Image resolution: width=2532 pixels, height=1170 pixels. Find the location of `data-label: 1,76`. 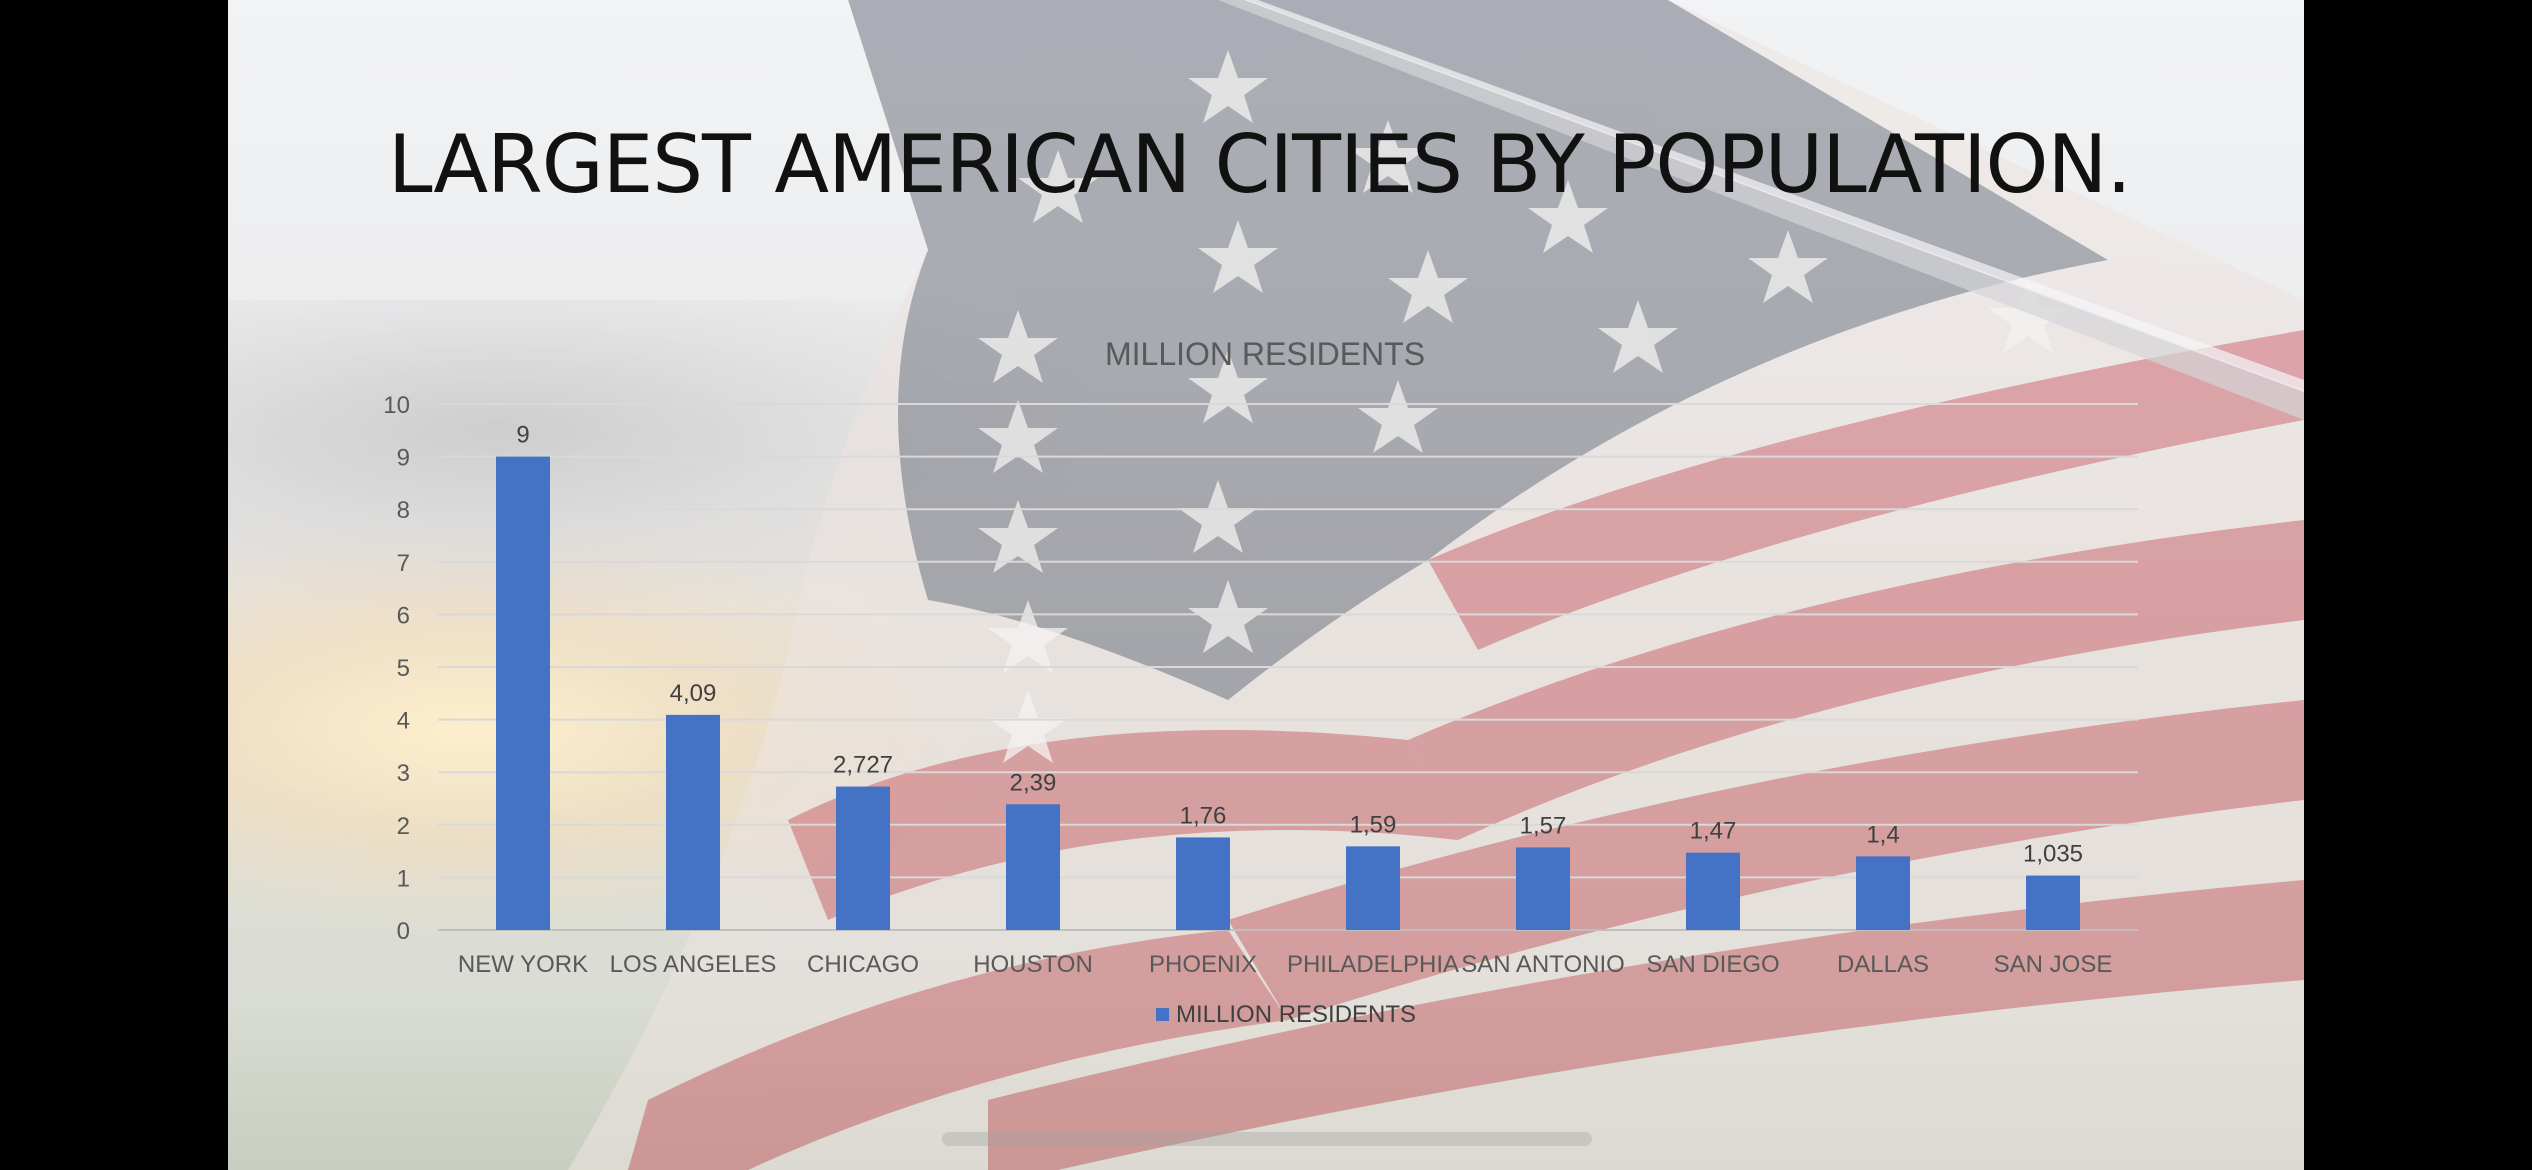

data-label: 1,76 is located at coordinates (1203, 815).